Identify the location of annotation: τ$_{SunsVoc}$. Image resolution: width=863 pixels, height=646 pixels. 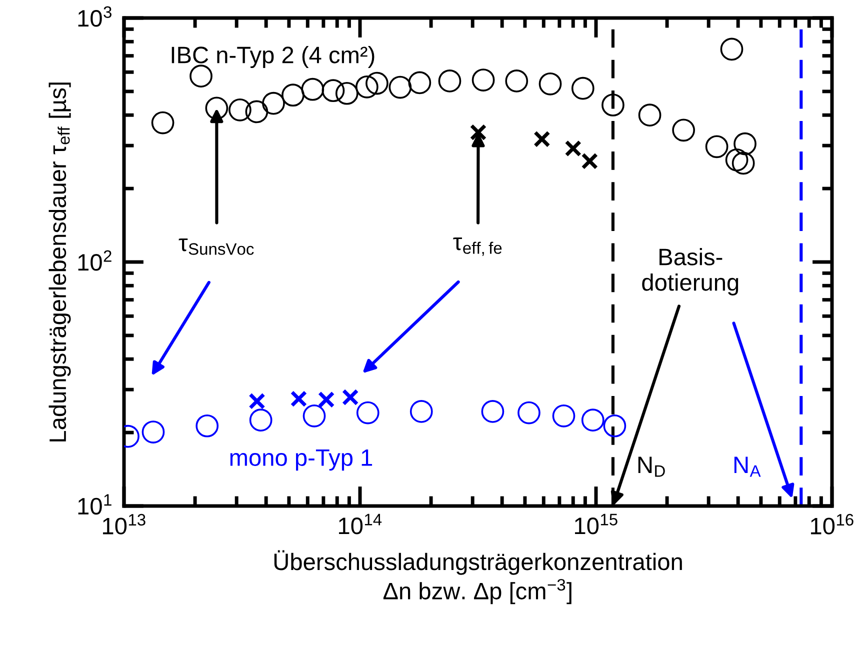
(216, 246).